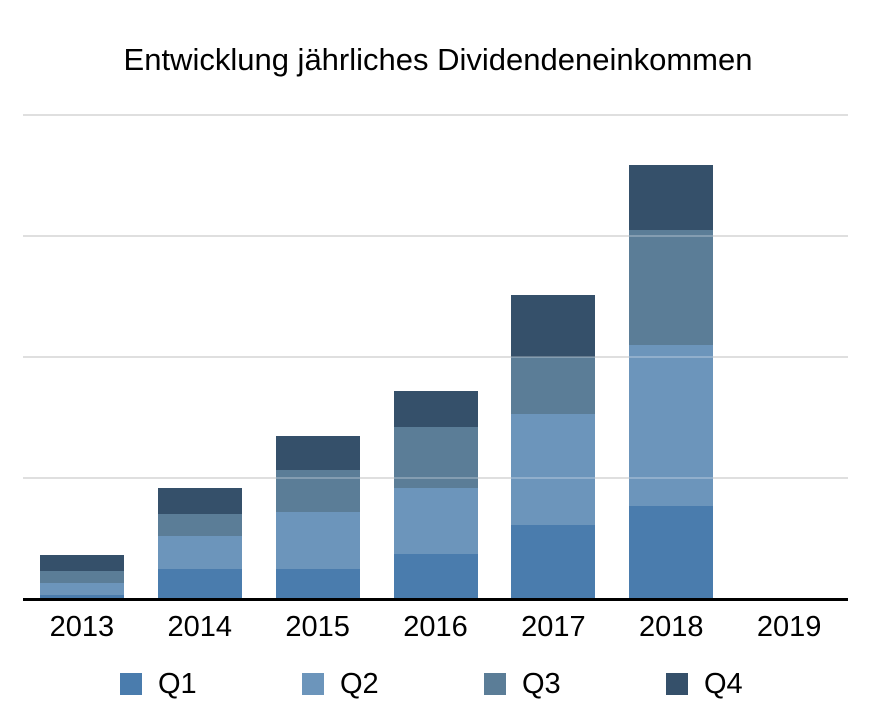 This screenshot has width=876, height=726. I want to click on bar-2018-q4-segment, so click(671, 197).